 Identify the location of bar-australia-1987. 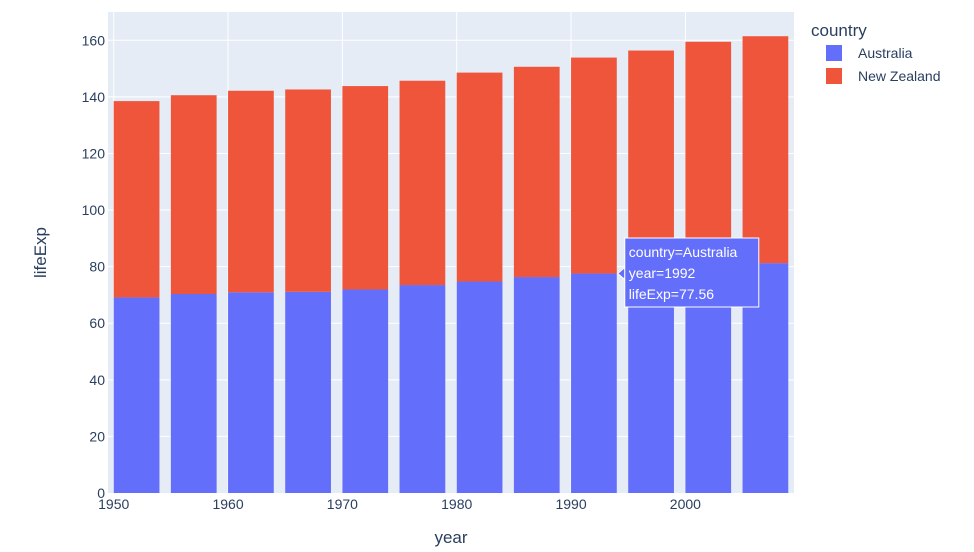
(536, 385).